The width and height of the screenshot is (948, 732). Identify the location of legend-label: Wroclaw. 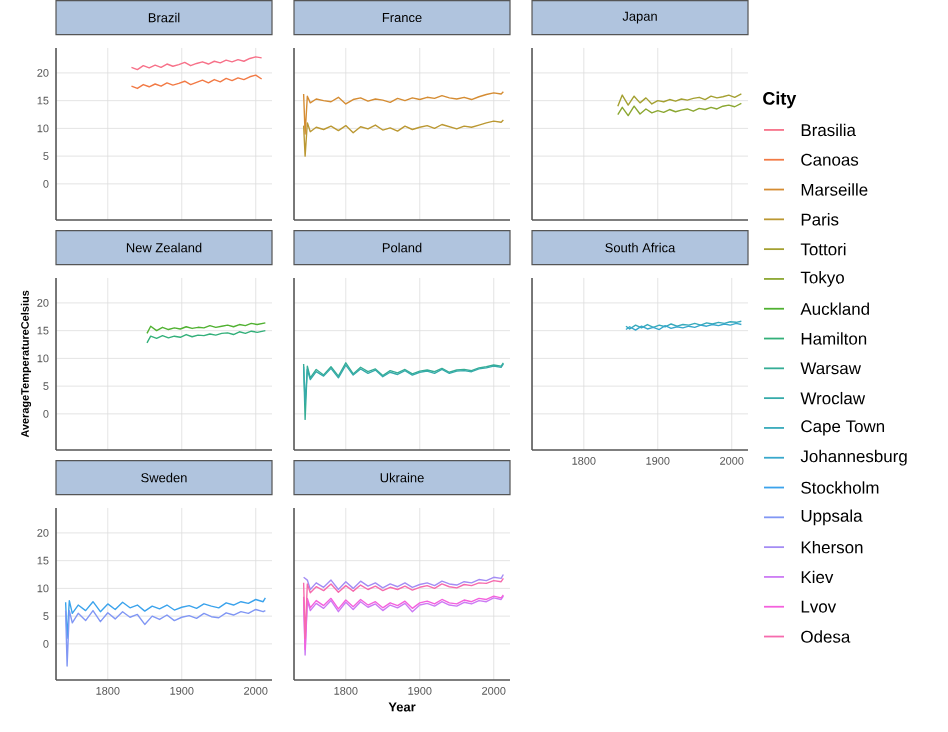
(833, 398).